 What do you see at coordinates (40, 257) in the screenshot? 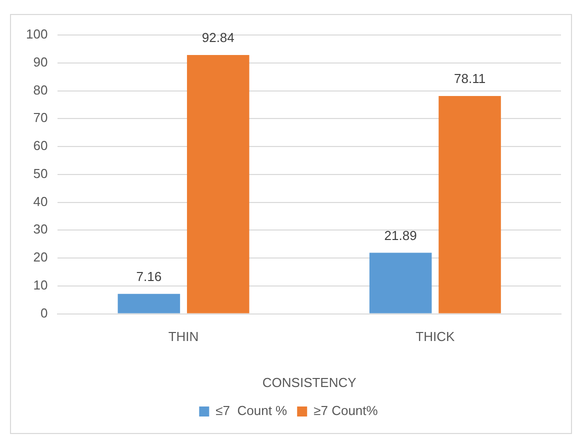
I see `y-tick-label: 20` at bounding box center [40, 257].